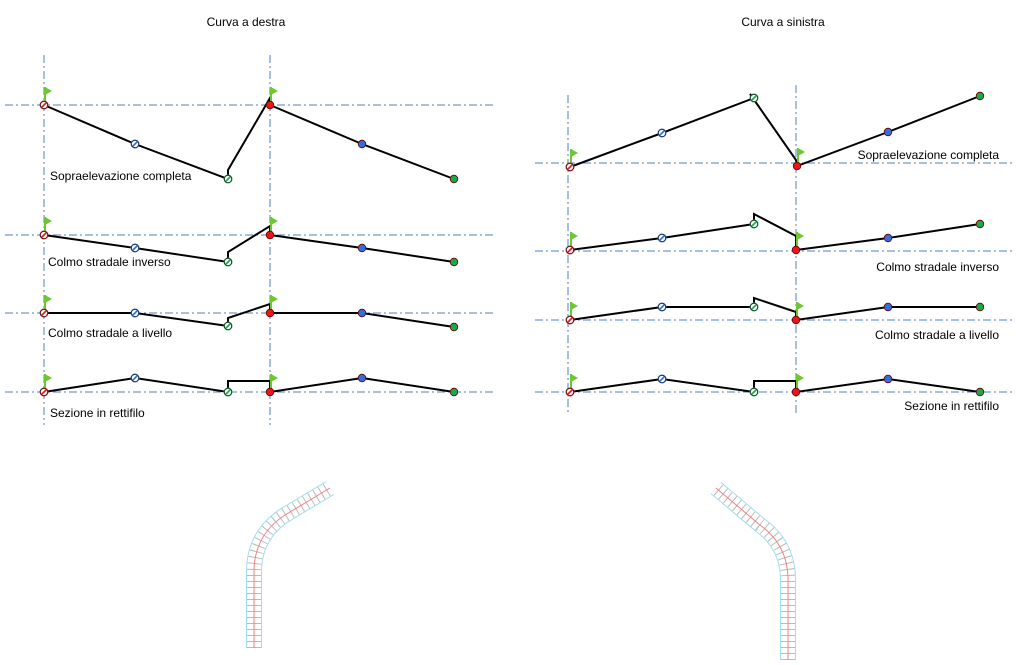  I want to click on road-plan-left-curve-centerline, so click(752, 573).